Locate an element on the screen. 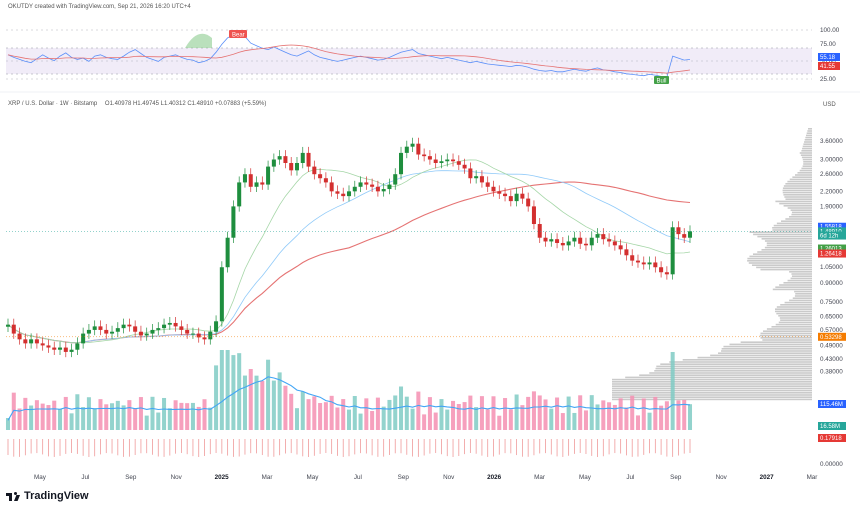 The image size is (860, 510). time-axis-label: Mar is located at coordinates (539, 477).